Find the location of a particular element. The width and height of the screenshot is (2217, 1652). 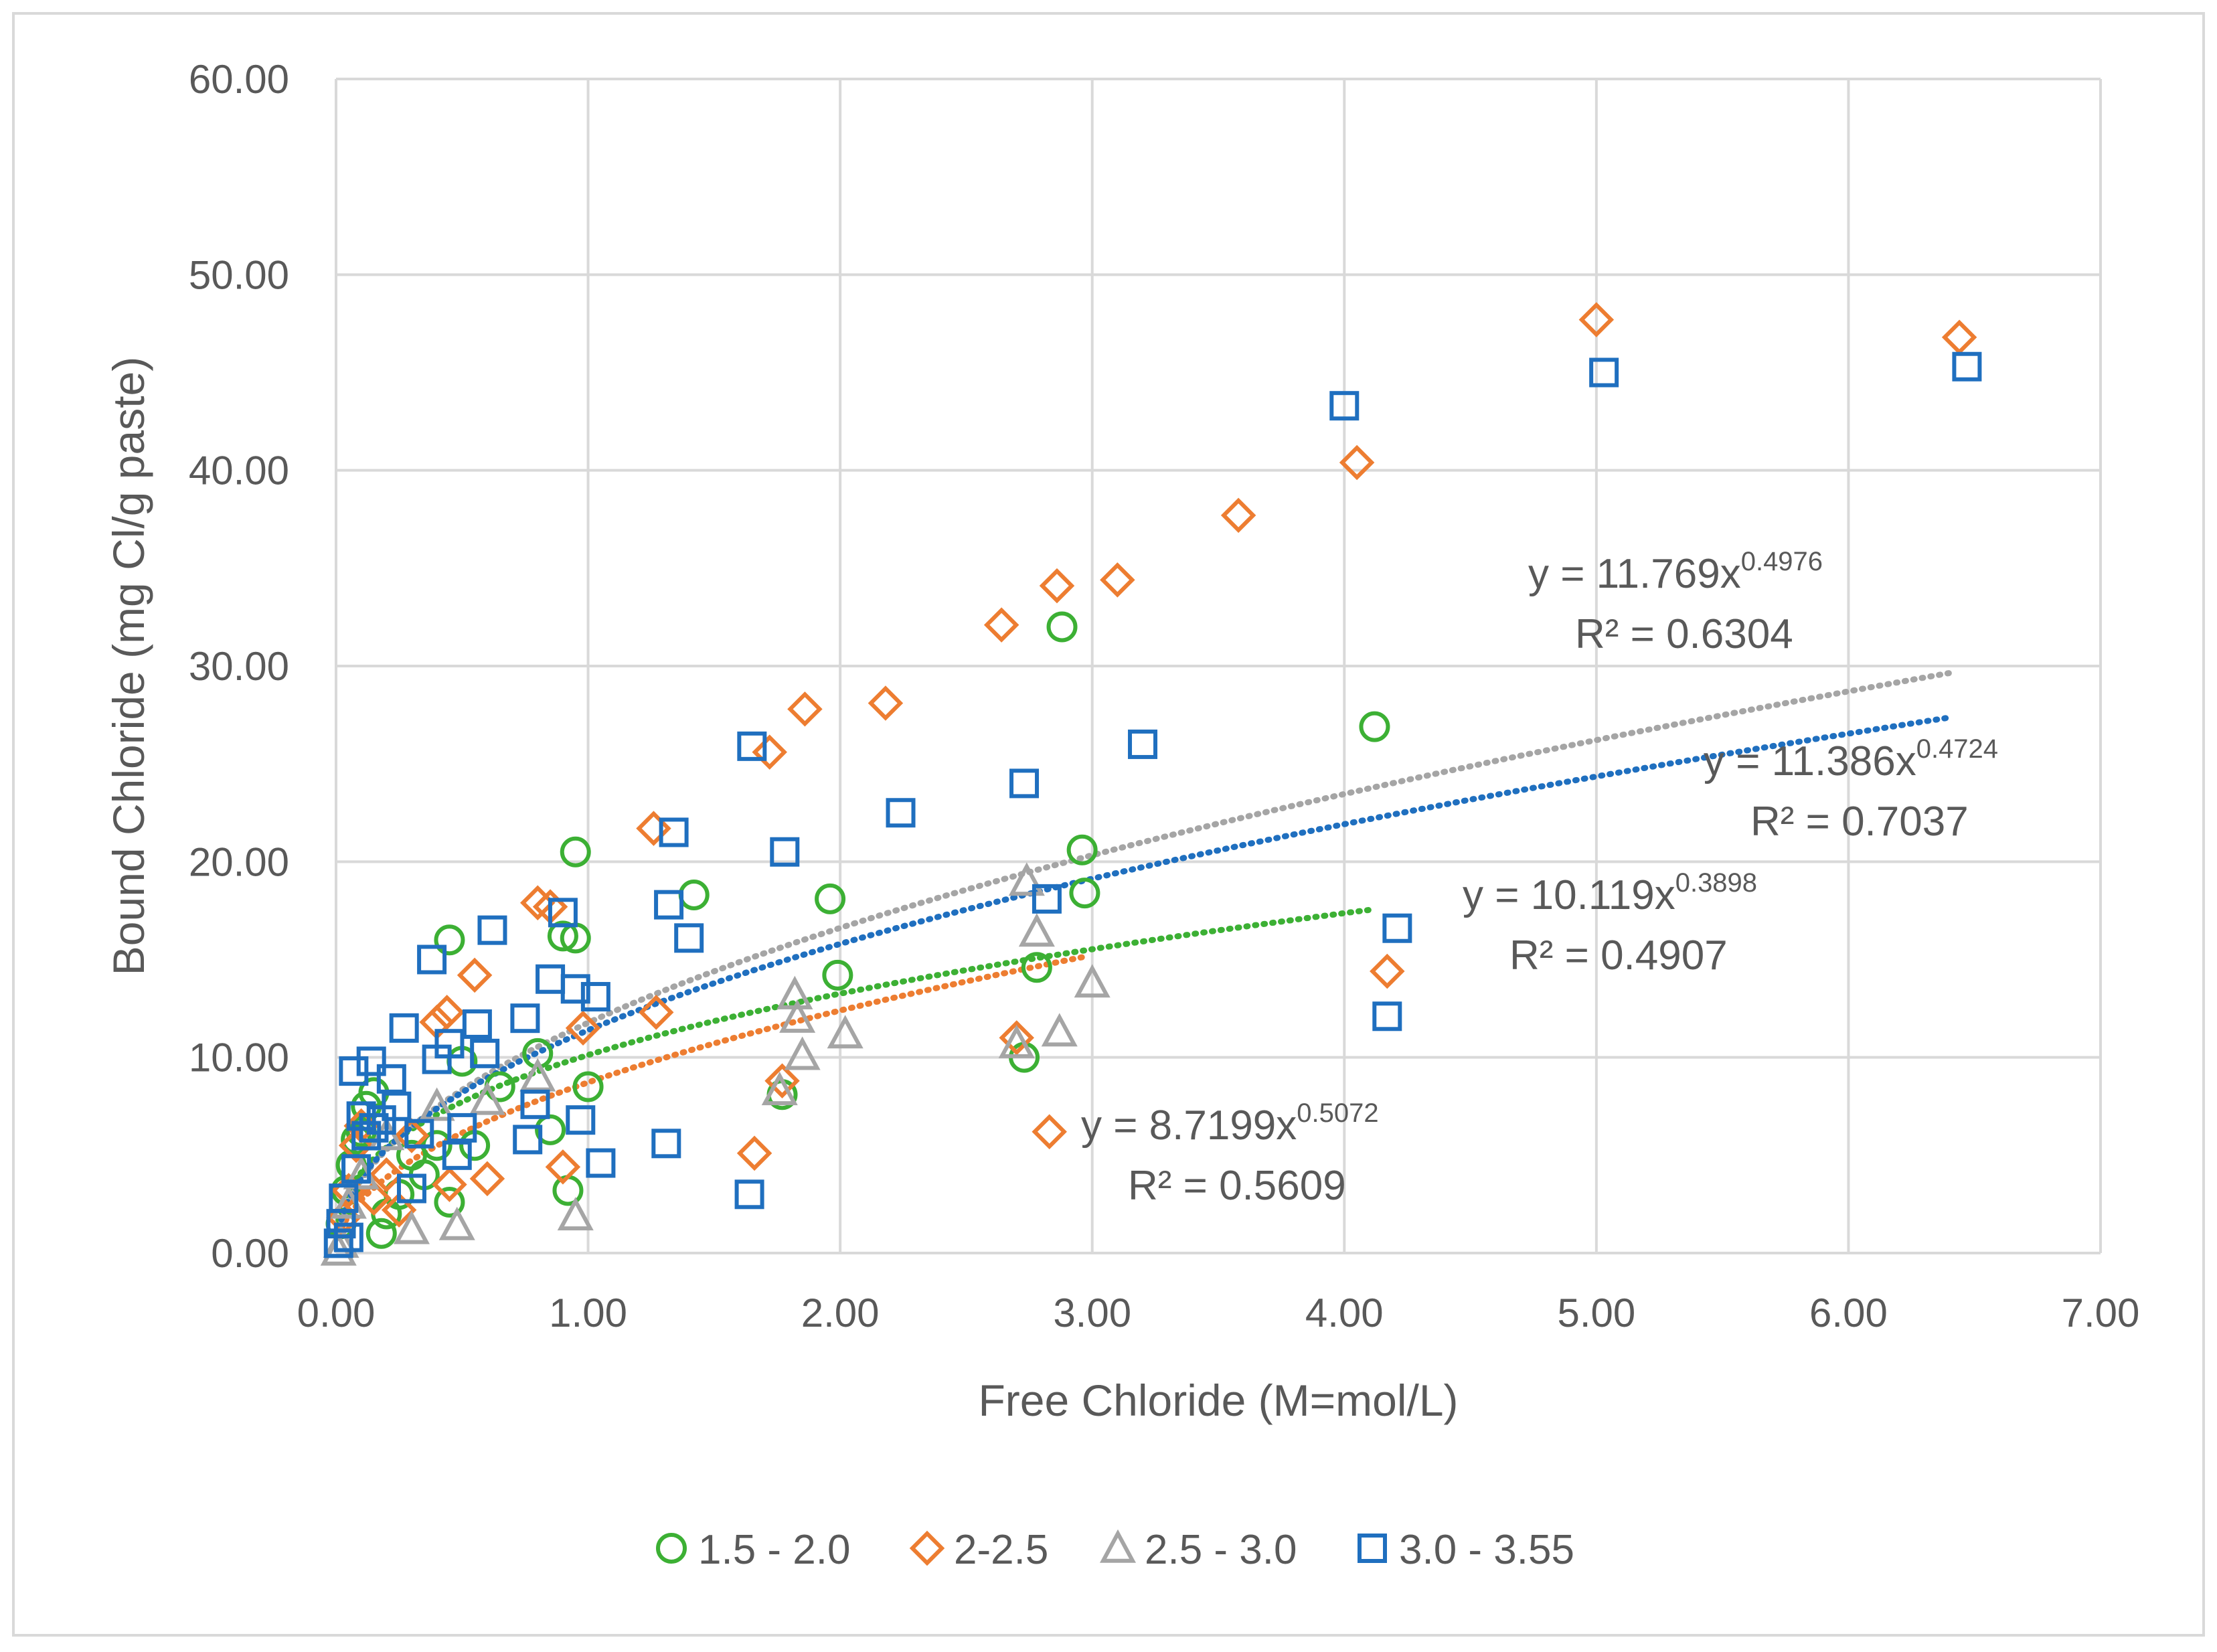

legend-label: 2.5 - 3.0 is located at coordinates (1221, 1550).